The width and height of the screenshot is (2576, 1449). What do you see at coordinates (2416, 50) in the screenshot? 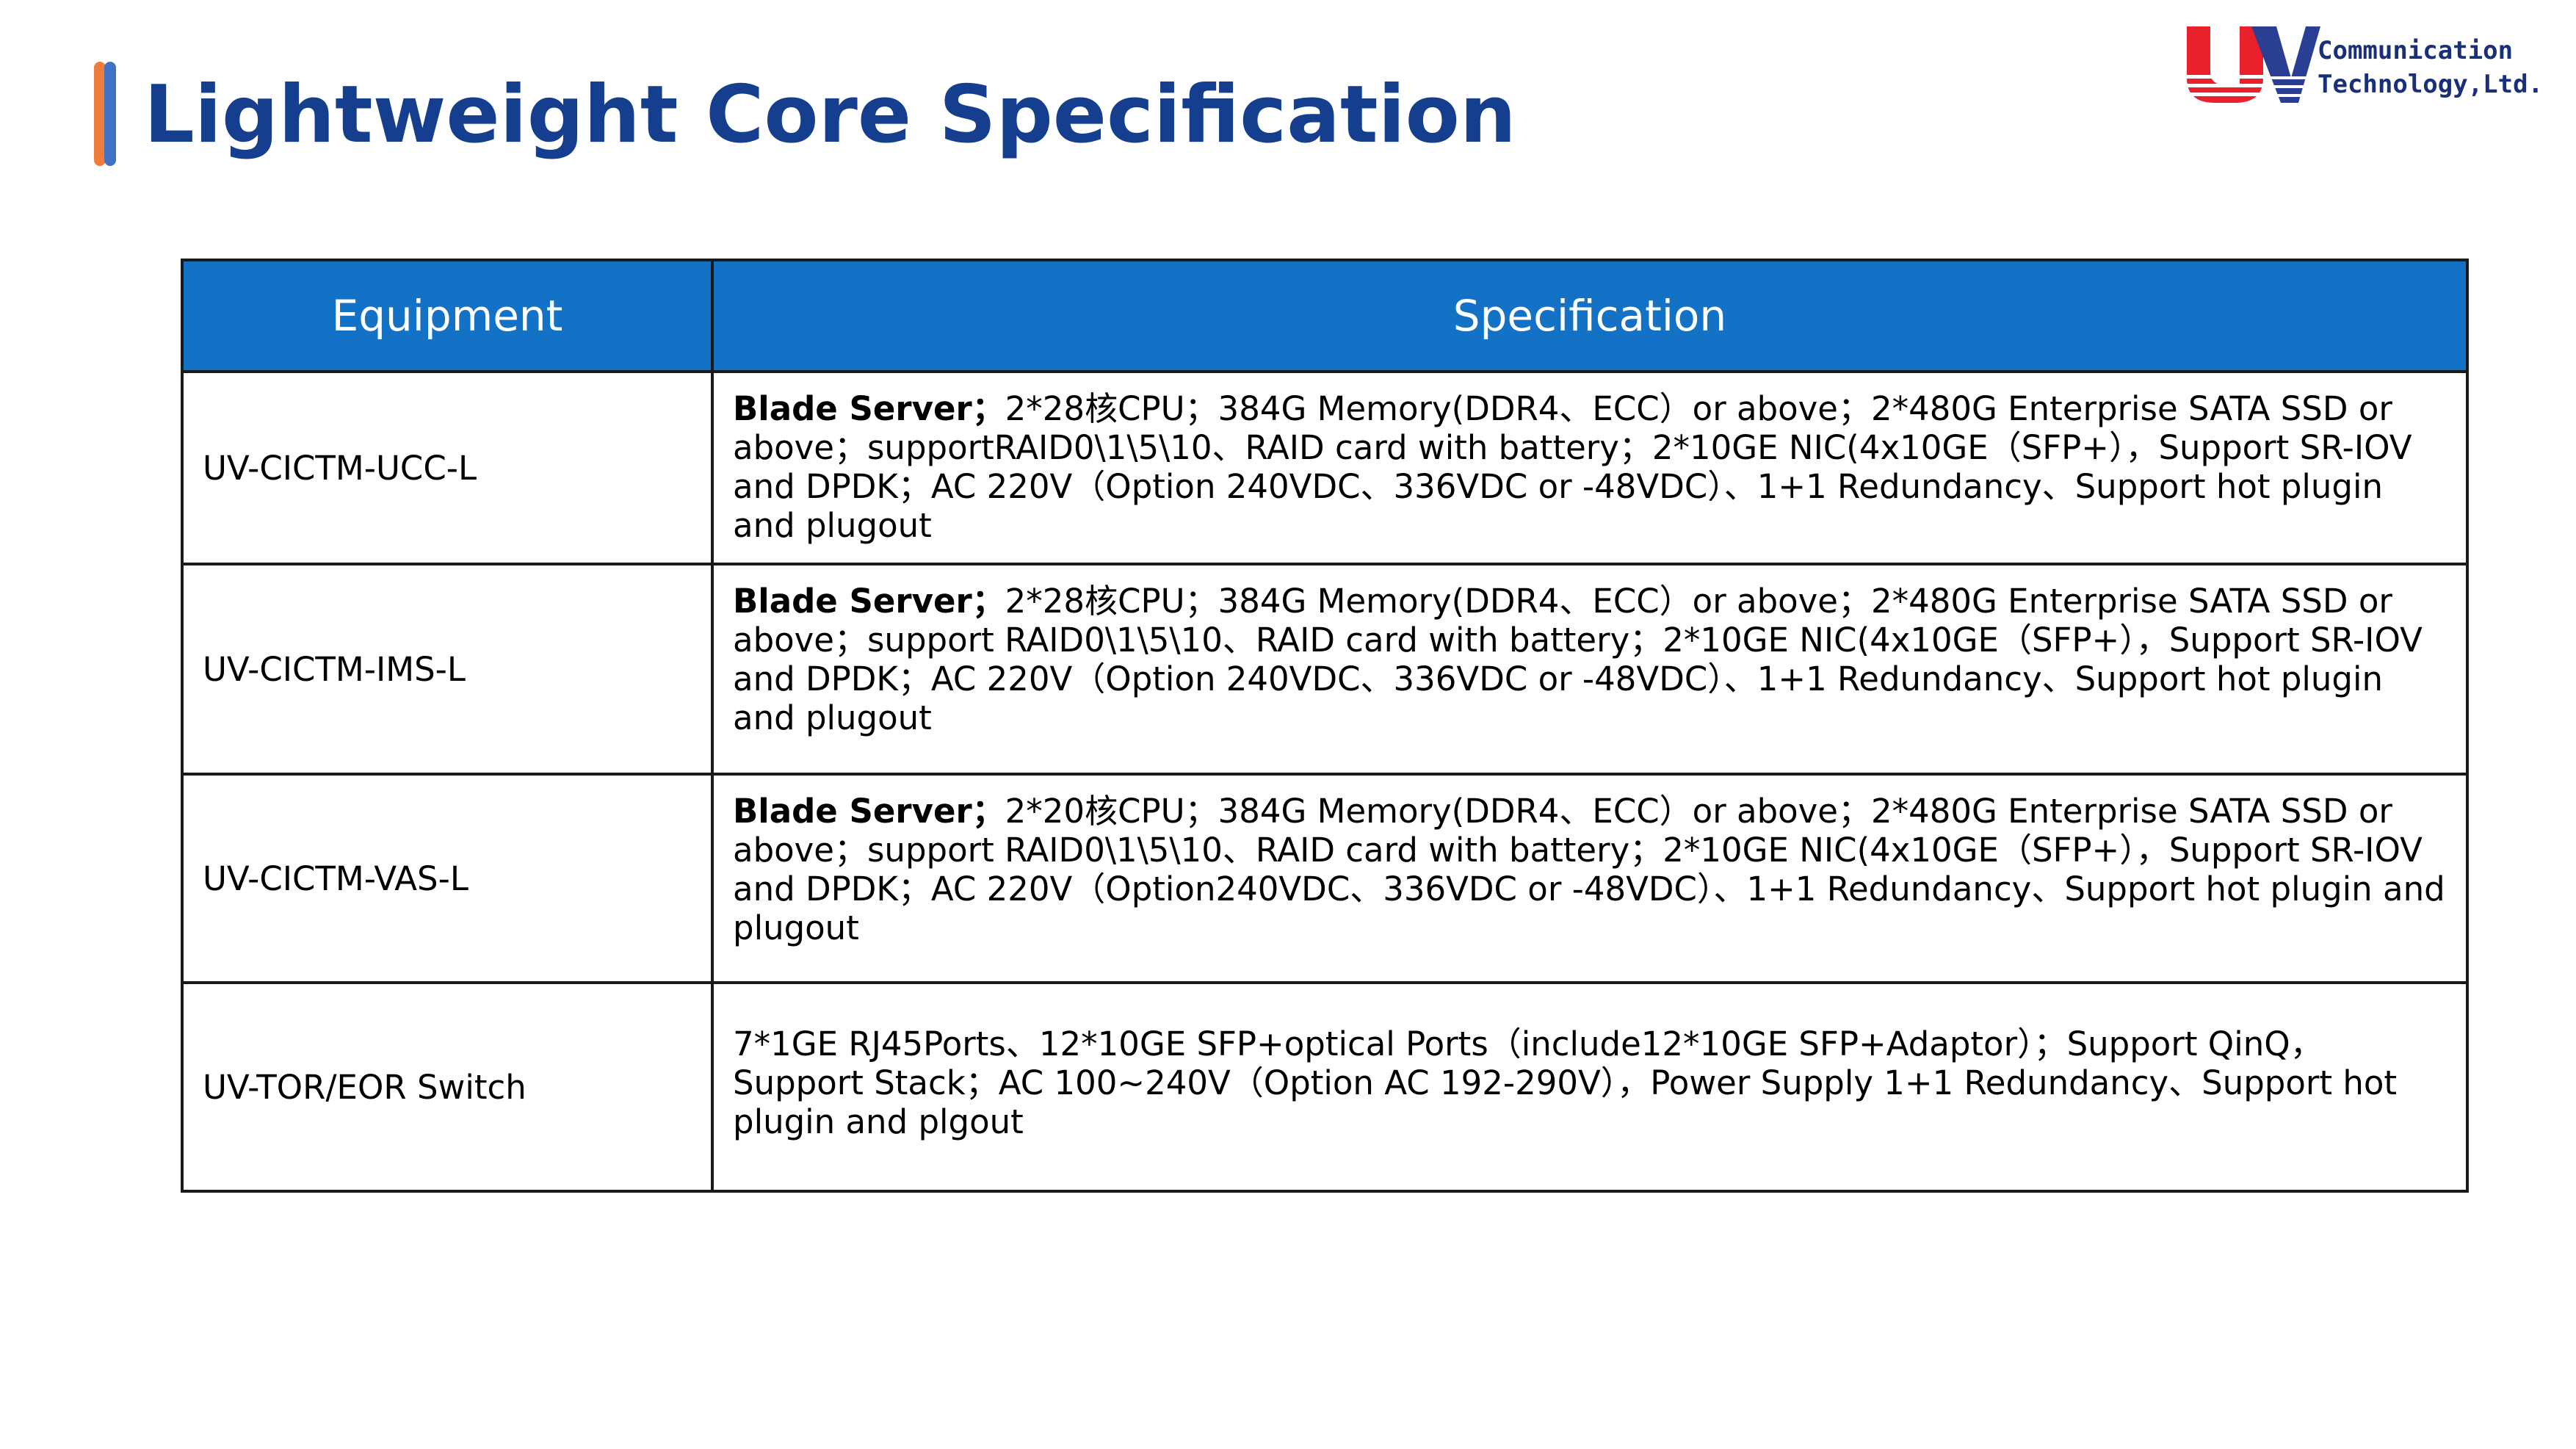
I see `logo-line1: Communication` at bounding box center [2416, 50].